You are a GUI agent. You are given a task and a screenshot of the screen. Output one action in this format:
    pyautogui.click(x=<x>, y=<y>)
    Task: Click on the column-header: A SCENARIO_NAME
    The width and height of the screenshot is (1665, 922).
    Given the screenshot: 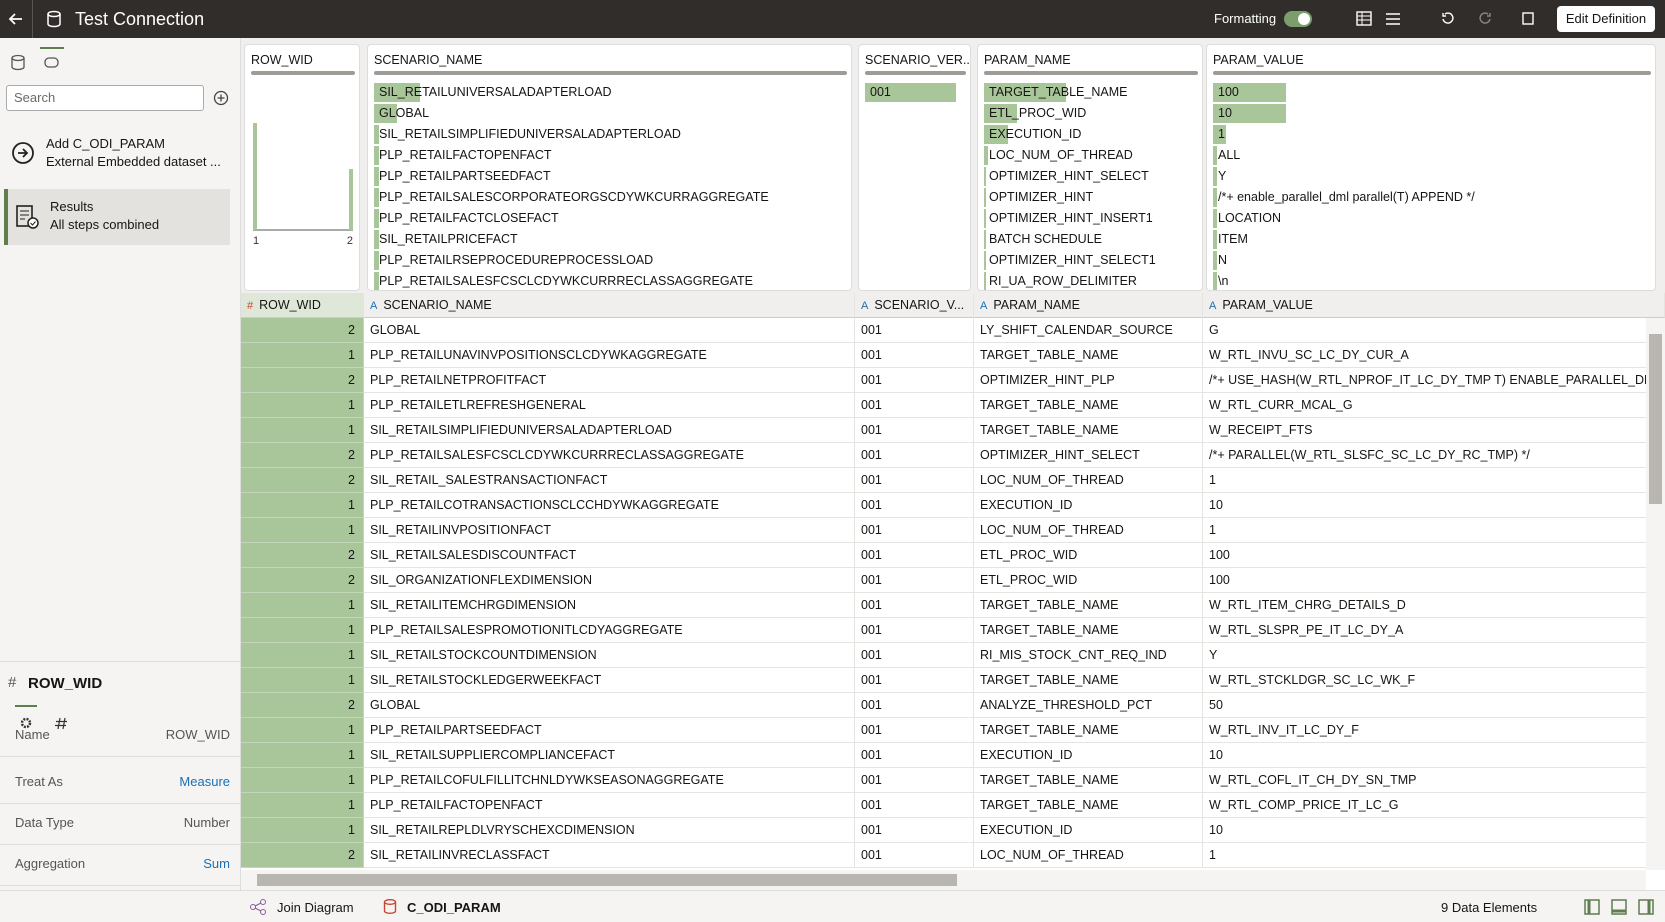 What is the action you would take?
    pyautogui.click(x=609, y=305)
    